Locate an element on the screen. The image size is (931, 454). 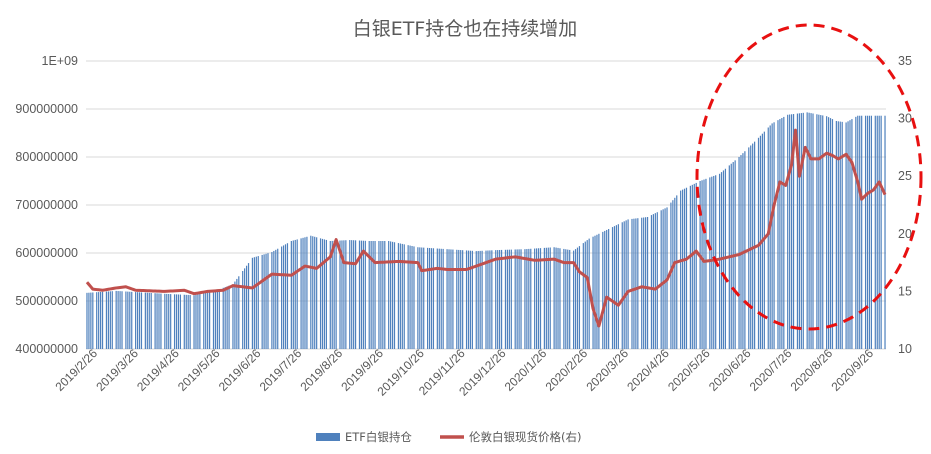
right-tick-label: 35 is located at coordinates (905, 61).